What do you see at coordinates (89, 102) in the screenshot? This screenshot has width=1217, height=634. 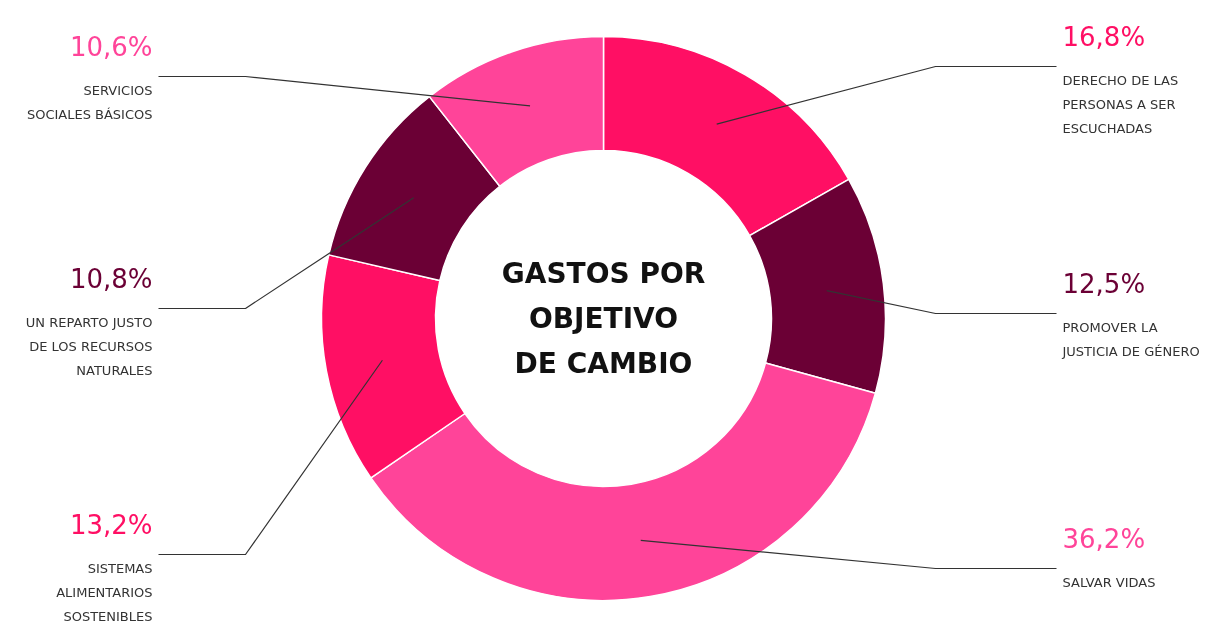 I see `slice-label: SERVICIOS SOCIALES BÁSICOS` at bounding box center [89, 102].